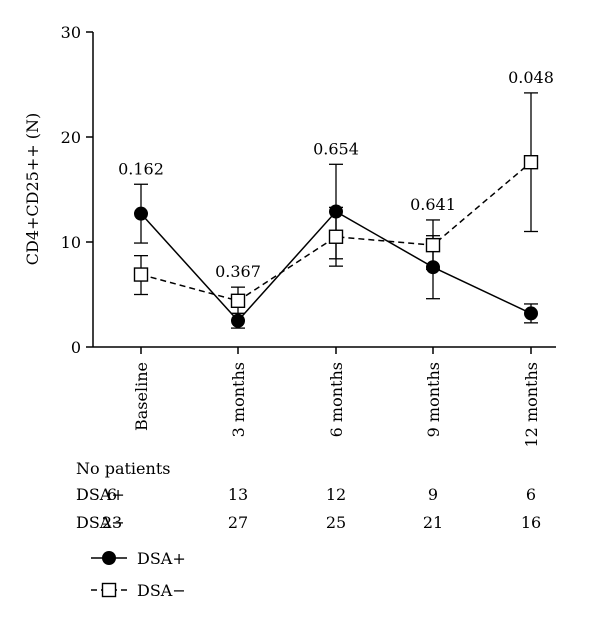 Image resolution: width=600 pixels, height=634 pixels. I want to click on y-axis-label: CD4+CD25++ (N), so click(32, 189).